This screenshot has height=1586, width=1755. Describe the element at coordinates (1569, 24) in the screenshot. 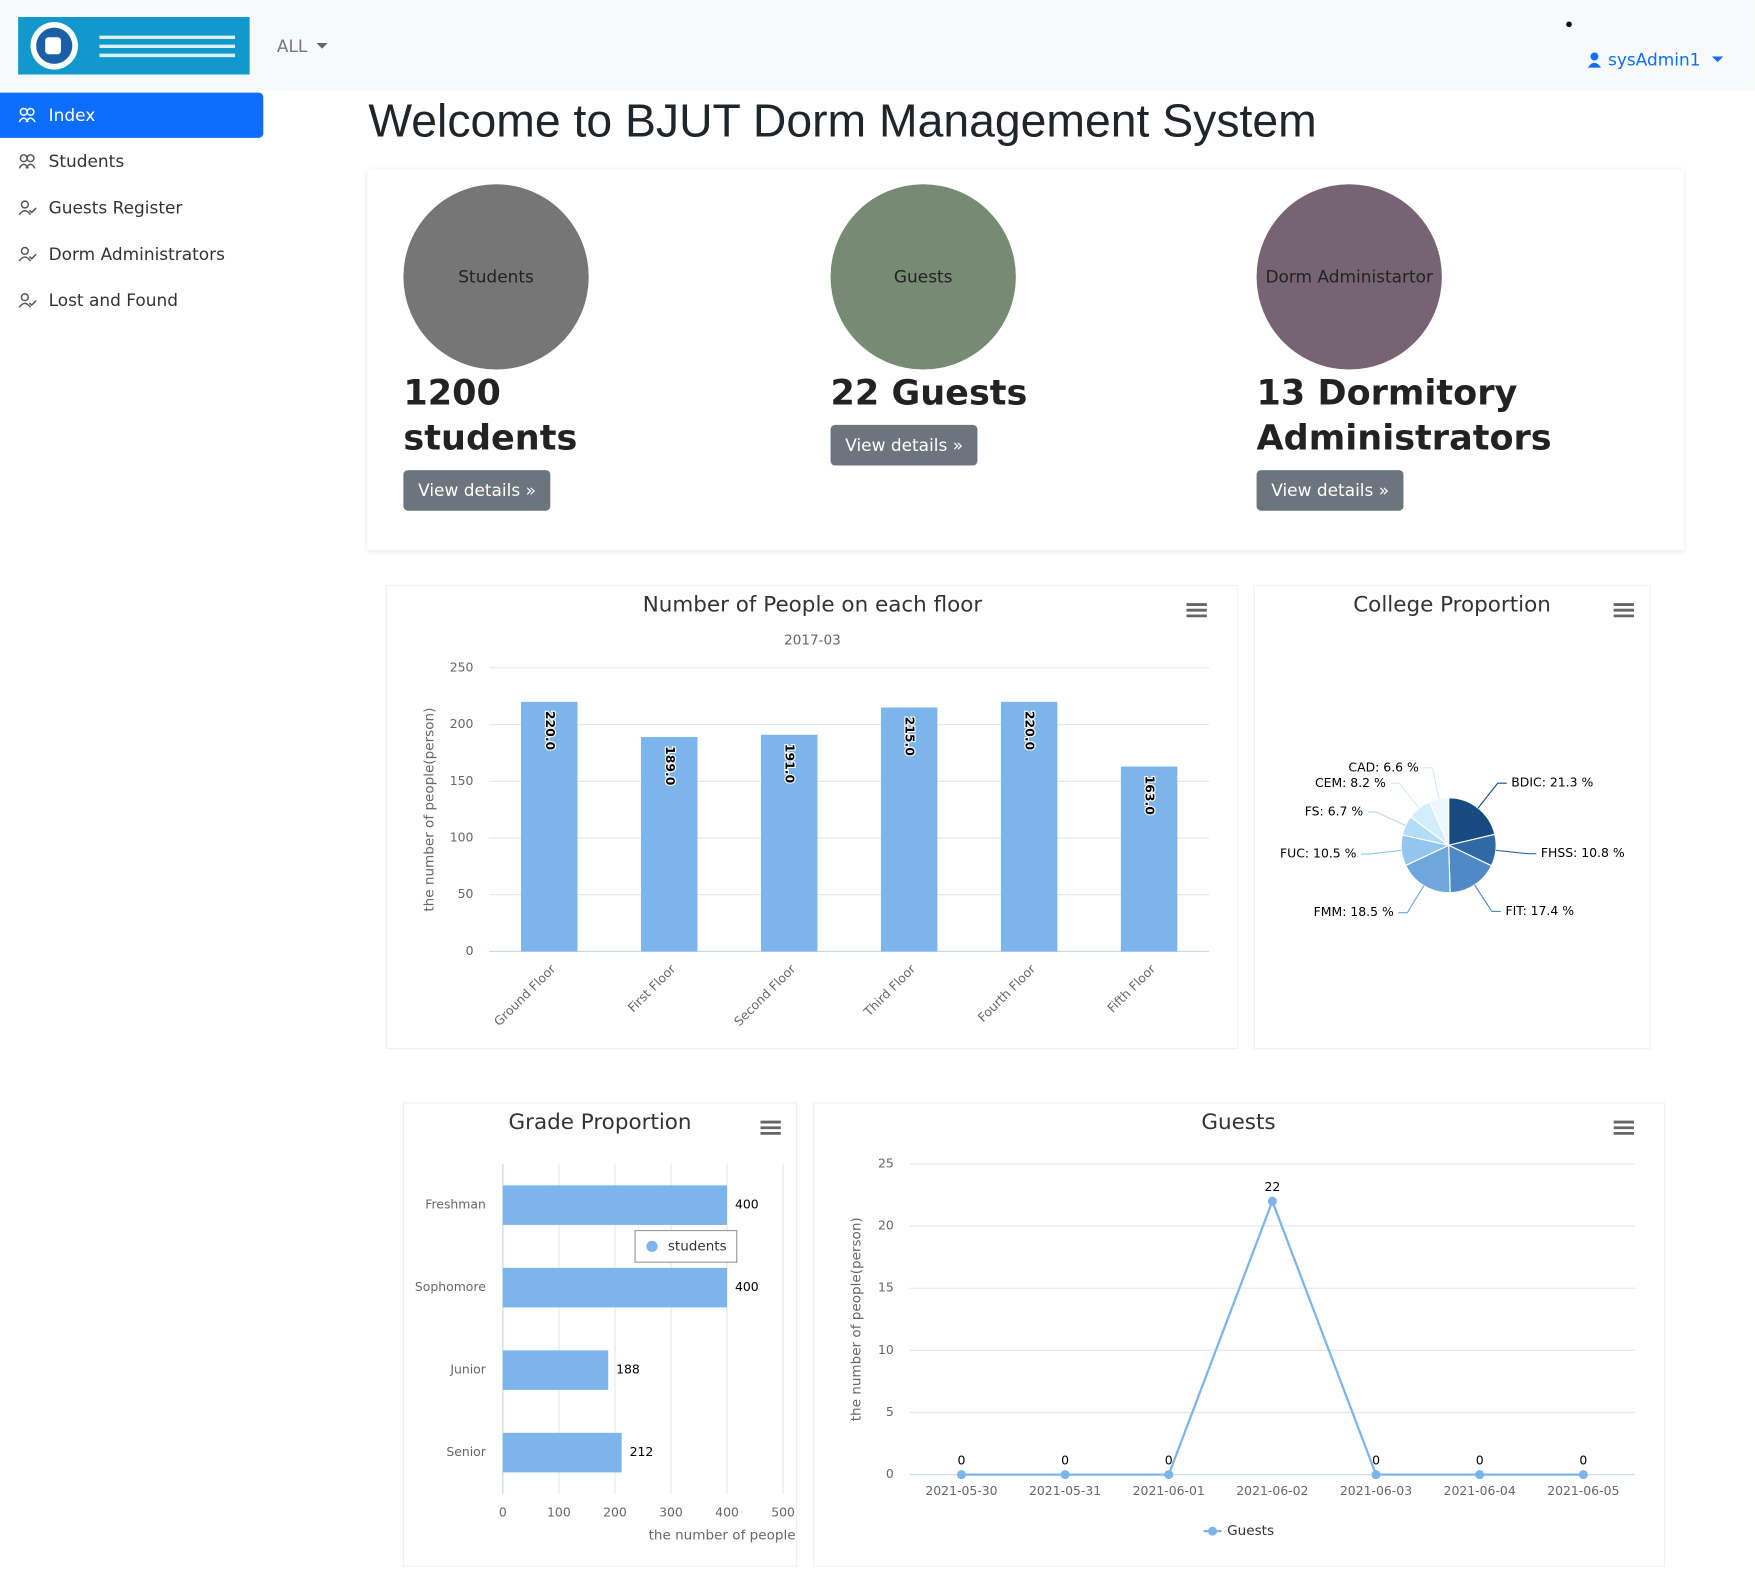

I see `dot` at that location.